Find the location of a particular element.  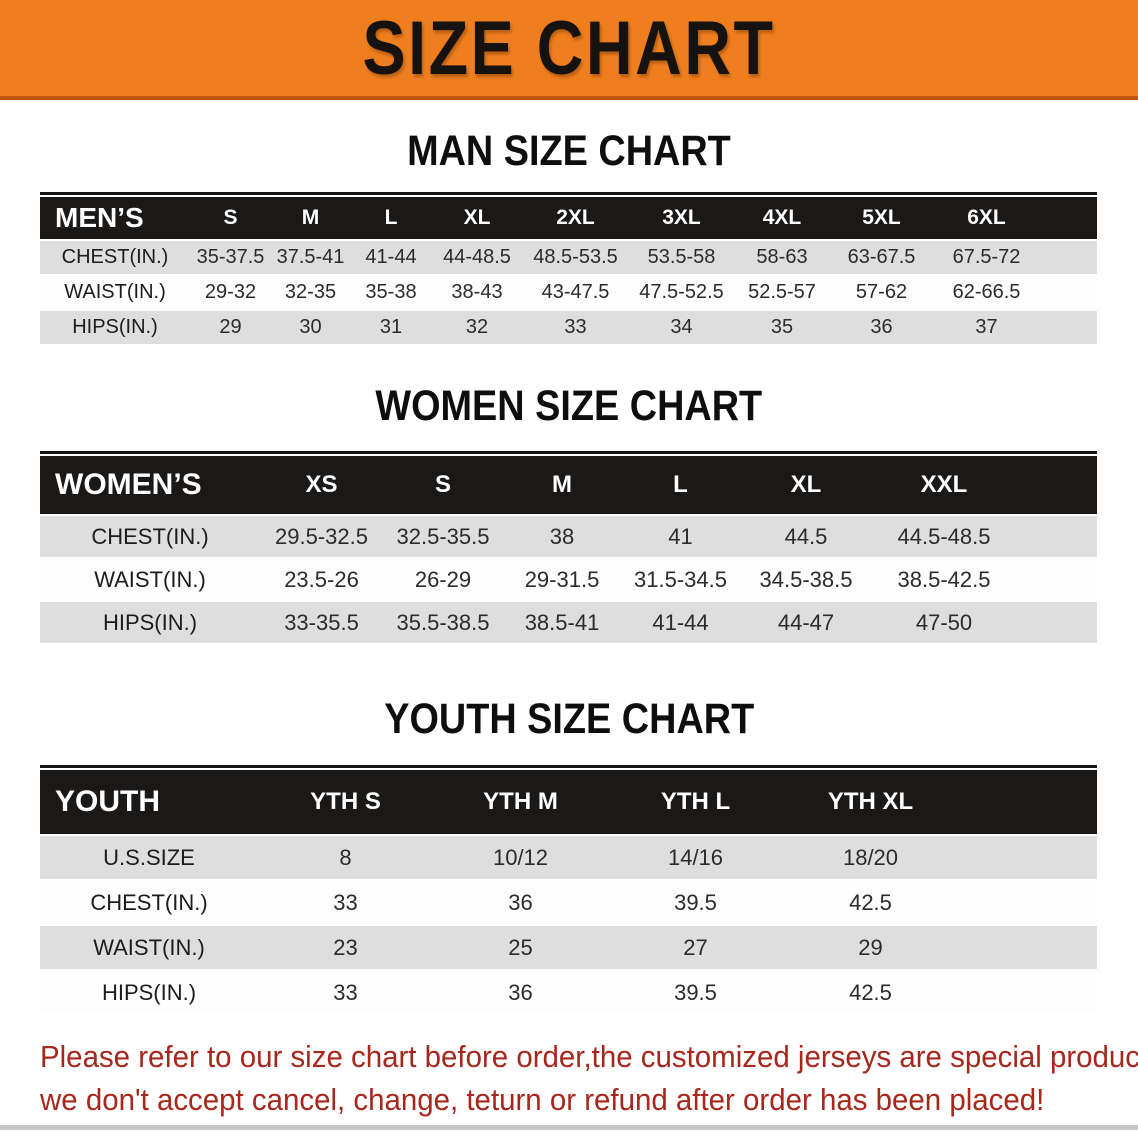

measurement-value: 37 is located at coordinates (986, 326).